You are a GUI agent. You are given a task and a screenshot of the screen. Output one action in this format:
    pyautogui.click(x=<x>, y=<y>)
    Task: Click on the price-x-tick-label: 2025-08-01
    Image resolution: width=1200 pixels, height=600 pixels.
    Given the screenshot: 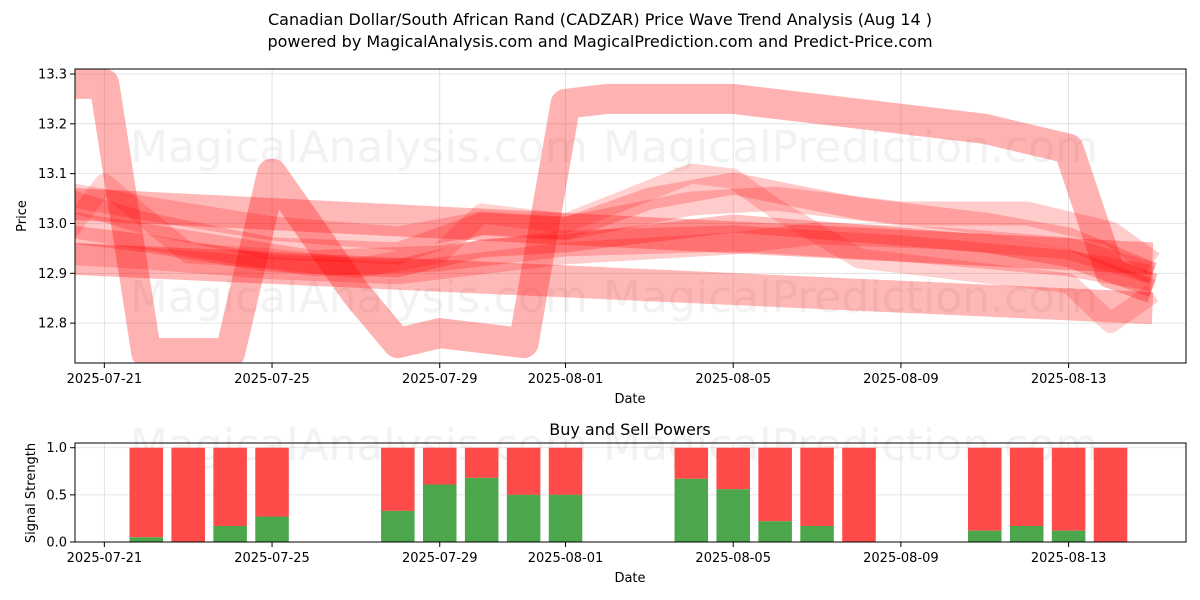 What is the action you would take?
    pyautogui.click(x=566, y=379)
    